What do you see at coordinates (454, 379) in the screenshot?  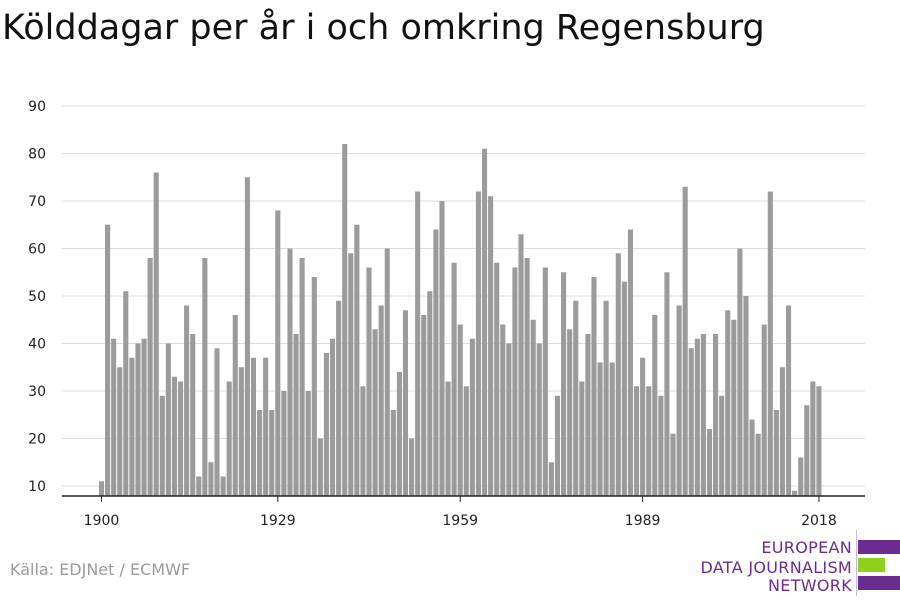 I see `bar-1958` at bounding box center [454, 379].